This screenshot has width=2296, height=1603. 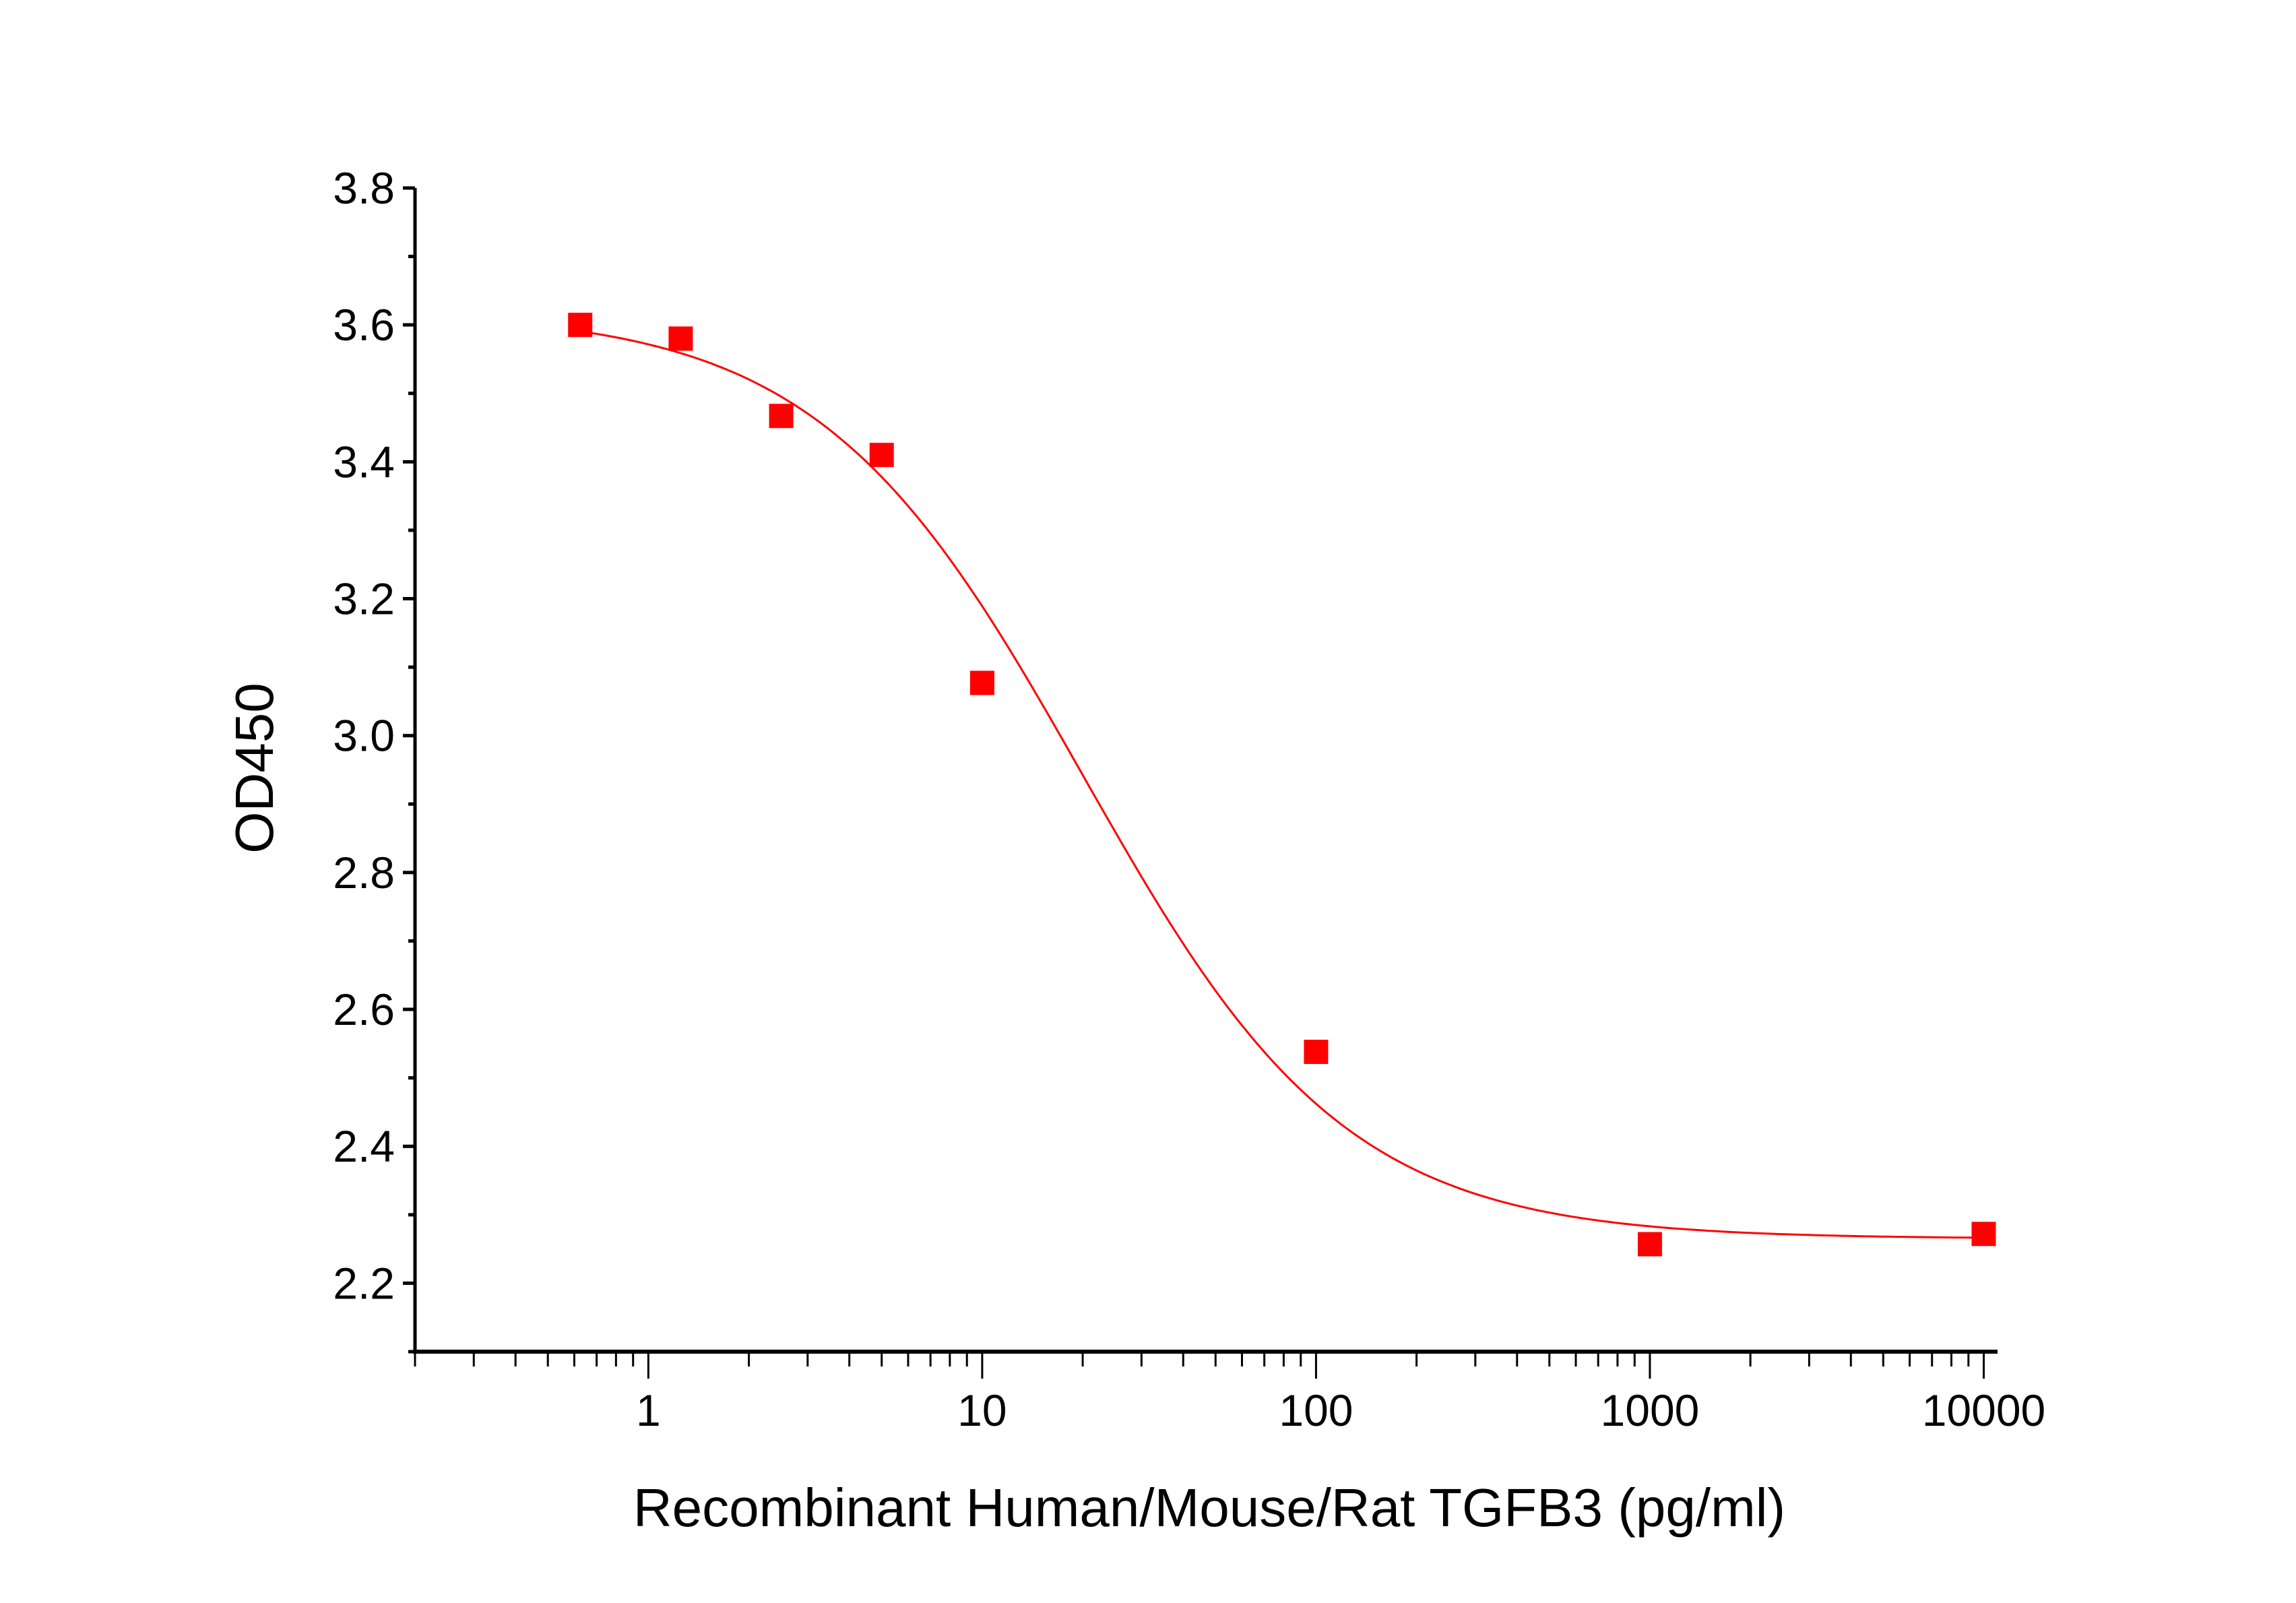 What do you see at coordinates (364, 873) in the screenshot?
I see `y-tick-label: 2.8` at bounding box center [364, 873].